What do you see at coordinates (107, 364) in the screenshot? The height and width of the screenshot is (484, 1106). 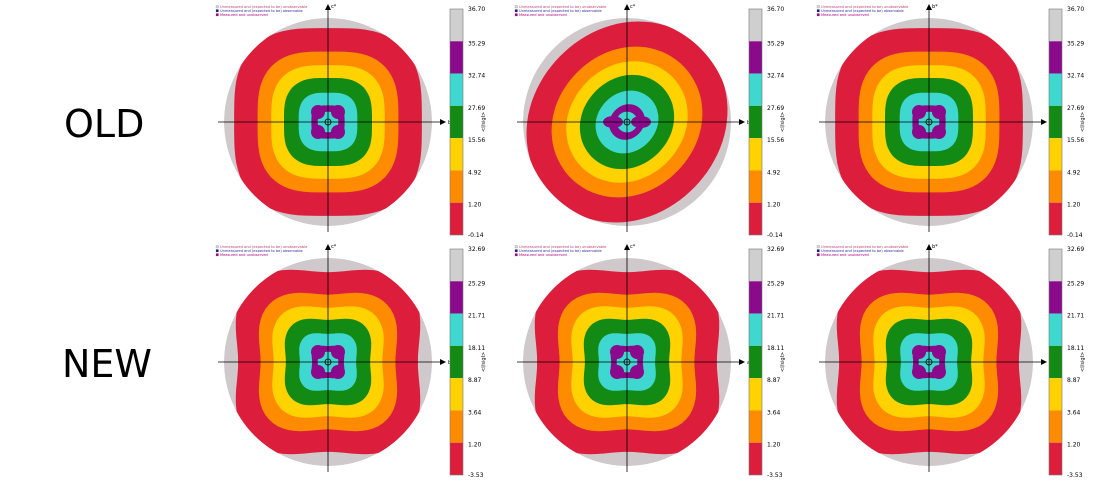 I see `row-label-new: NEW` at bounding box center [107, 364].